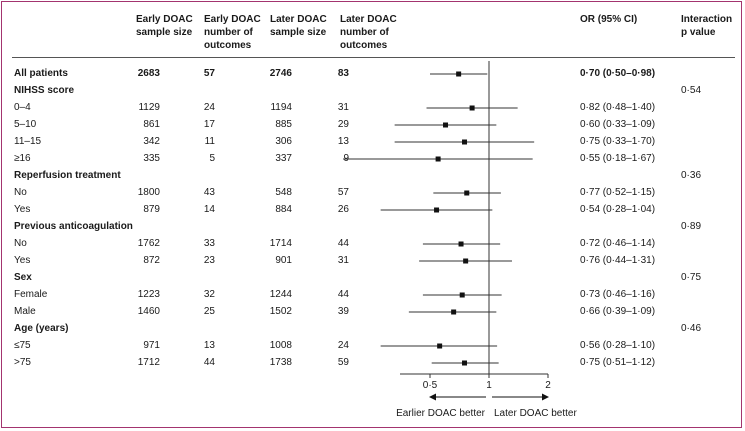 The image size is (745, 431). What do you see at coordinates (706, 26) in the screenshot?
I see `header-interaction: Interaction p value` at bounding box center [706, 26].